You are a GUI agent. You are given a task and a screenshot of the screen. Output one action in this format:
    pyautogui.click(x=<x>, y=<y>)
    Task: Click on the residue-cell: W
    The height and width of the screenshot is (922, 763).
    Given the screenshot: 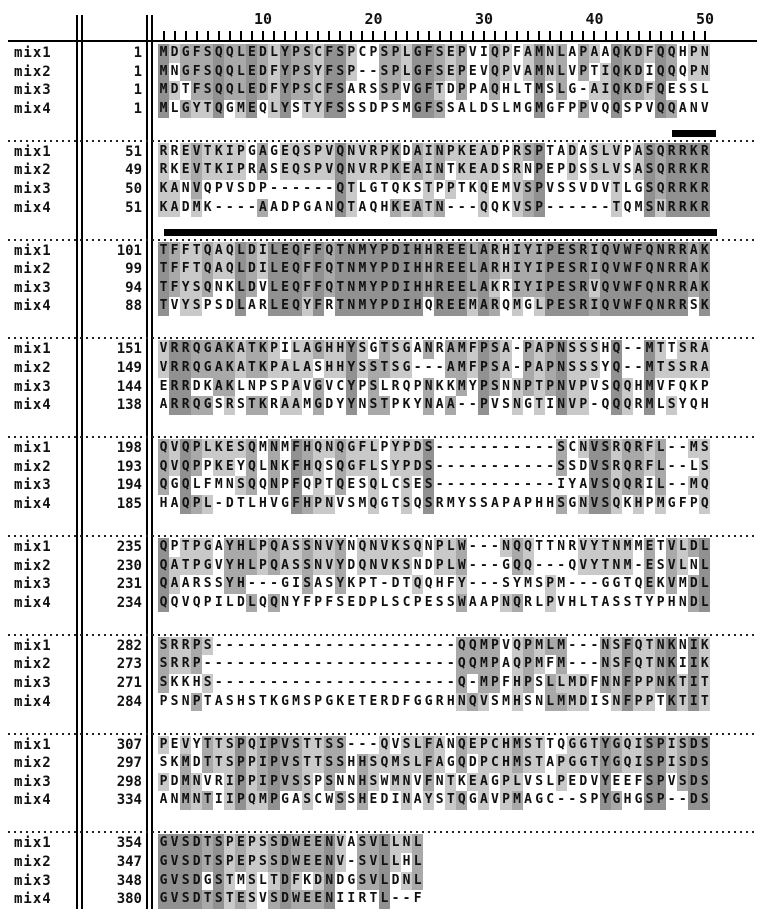 What is the action you would take?
    pyautogui.click(x=462, y=547)
    